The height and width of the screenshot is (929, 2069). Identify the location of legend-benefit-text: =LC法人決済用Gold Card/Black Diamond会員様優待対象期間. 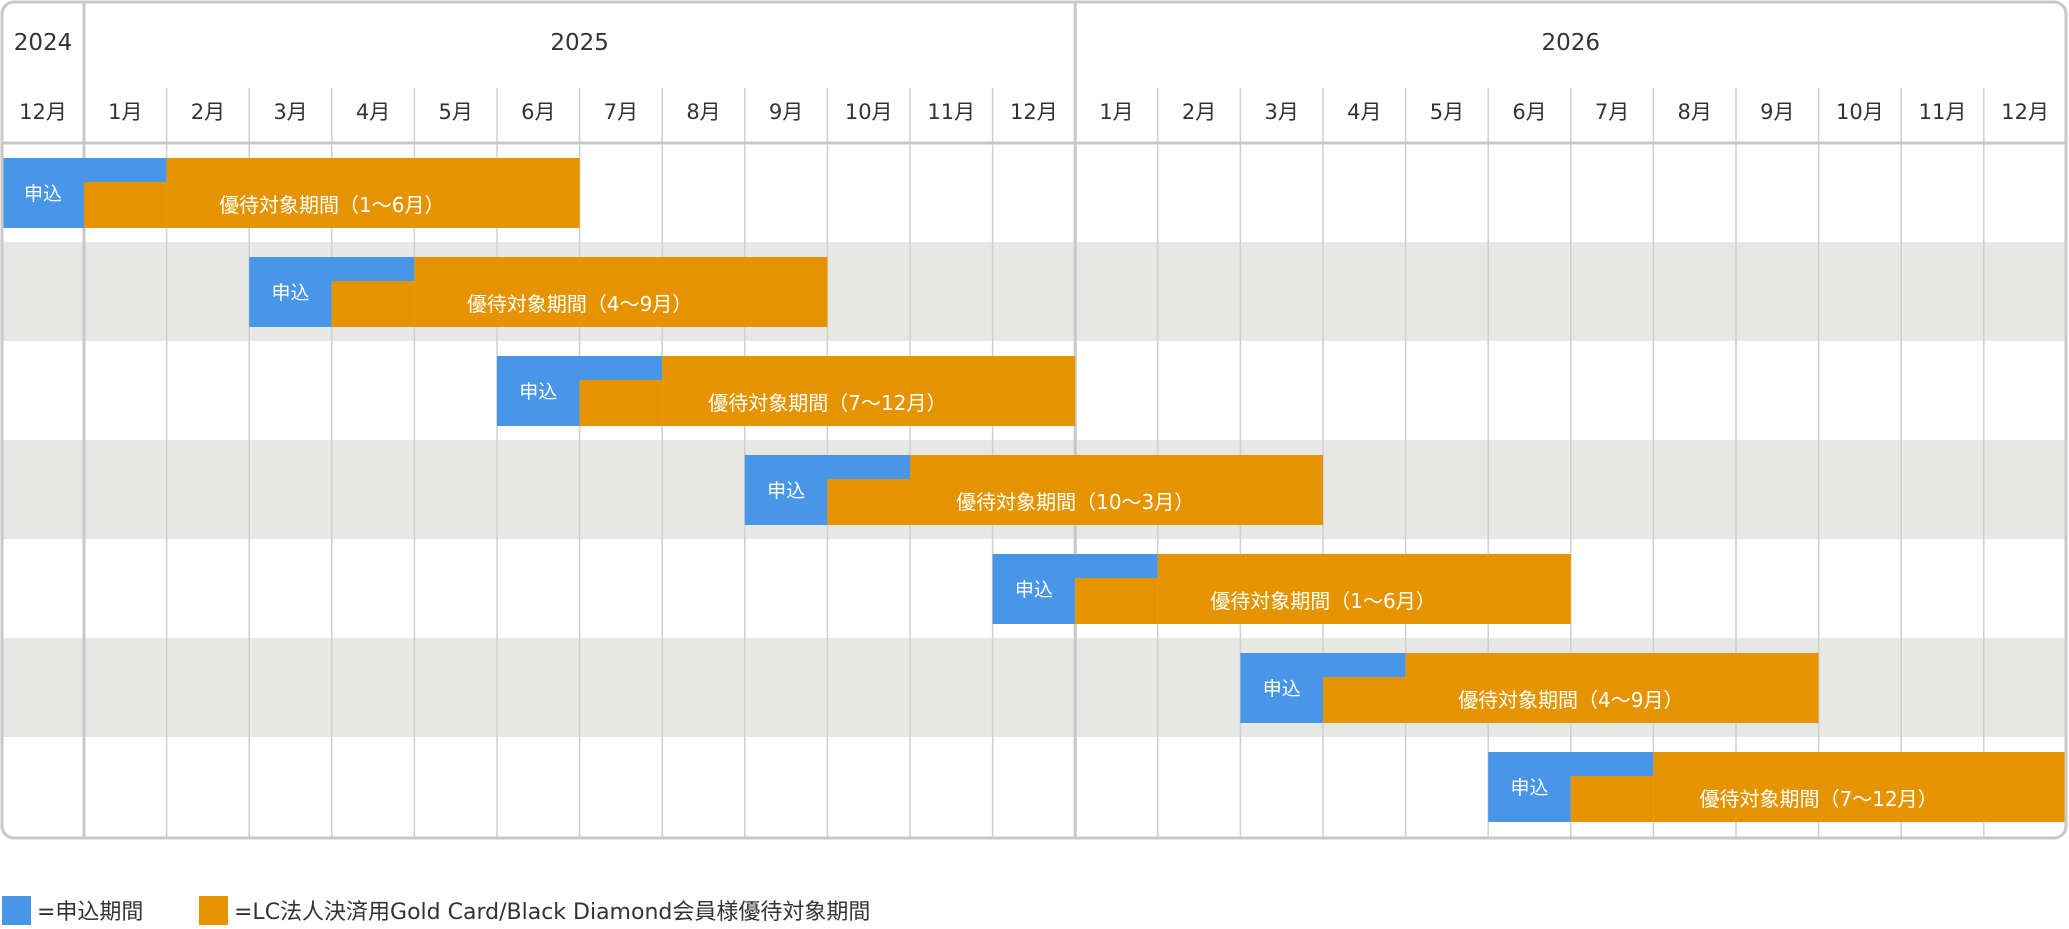
(552, 912).